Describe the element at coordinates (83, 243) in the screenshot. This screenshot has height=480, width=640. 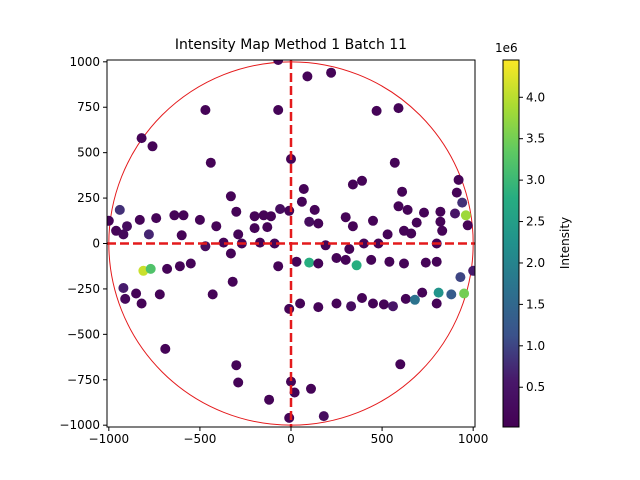
I see `y-axis: −1000 −750 −500 −250 0 250 500 750 1000` at that location.